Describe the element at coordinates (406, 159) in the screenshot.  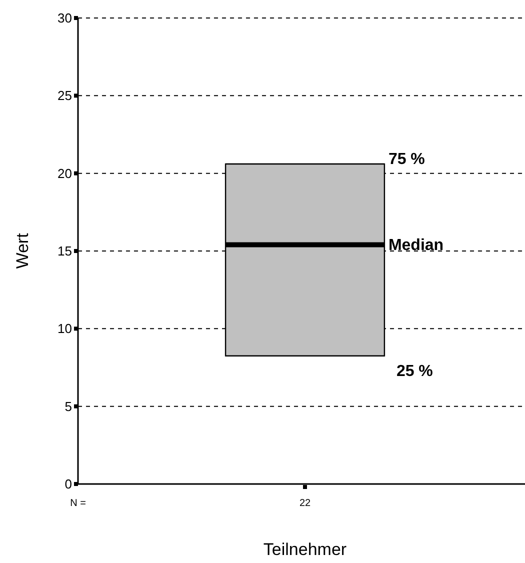
I see `annotation: 75 %` at that location.